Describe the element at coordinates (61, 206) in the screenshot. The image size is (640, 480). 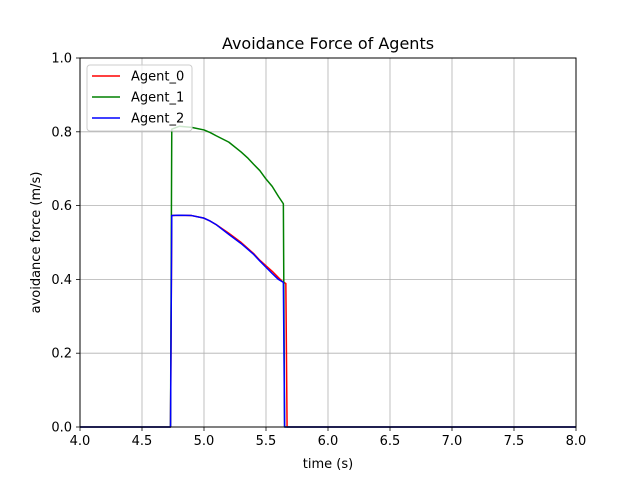
I see `y-tick-label: 0.6` at that location.